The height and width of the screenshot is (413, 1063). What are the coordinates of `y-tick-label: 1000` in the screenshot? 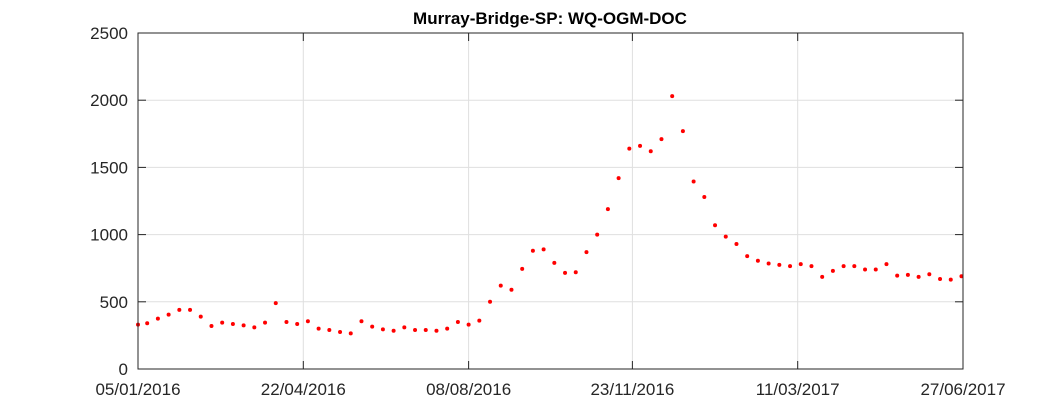 It's located at (109, 235).